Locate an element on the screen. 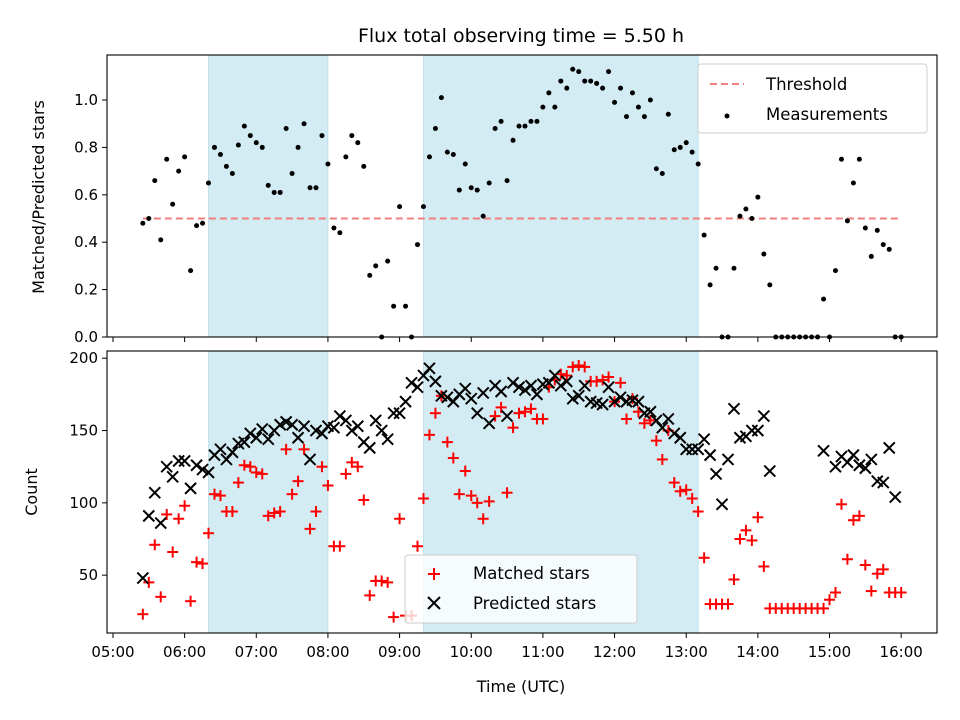 The width and height of the screenshot is (960, 720). x-tick-label: 14:00 is located at coordinates (757, 652).